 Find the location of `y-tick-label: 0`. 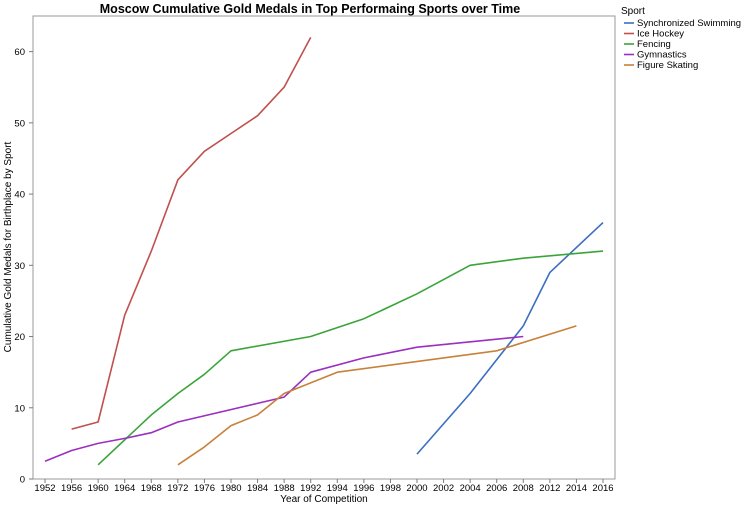

y-tick-label: 0 is located at coordinates (22, 480).